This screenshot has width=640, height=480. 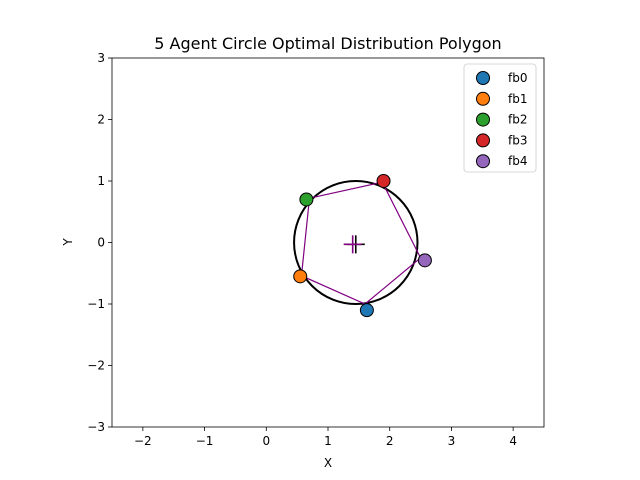 What do you see at coordinates (483, 140) in the screenshot?
I see `legend-marker-fb3` at bounding box center [483, 140].